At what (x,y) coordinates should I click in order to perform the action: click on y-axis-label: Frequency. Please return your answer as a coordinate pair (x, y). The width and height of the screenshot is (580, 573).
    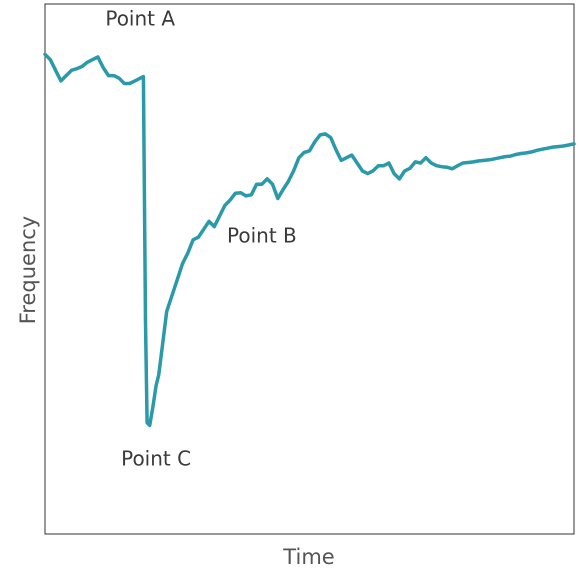
    Looking at the image, I should click on (28, 270).